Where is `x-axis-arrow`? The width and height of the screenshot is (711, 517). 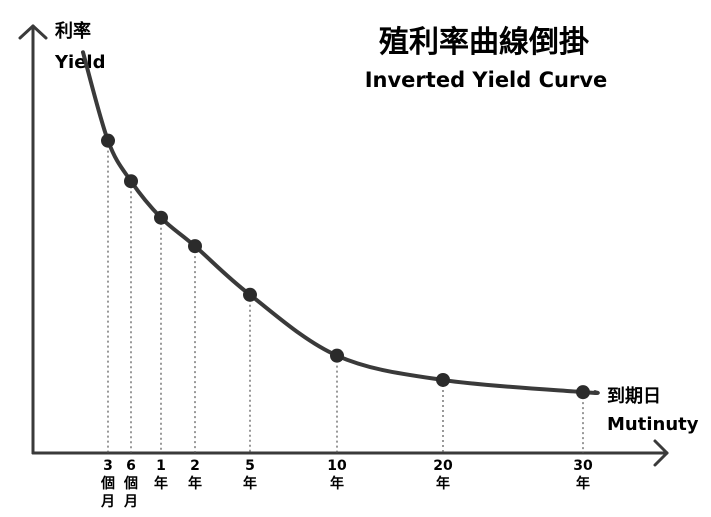 x-axis-arrow is located at coordinates (661, 453).